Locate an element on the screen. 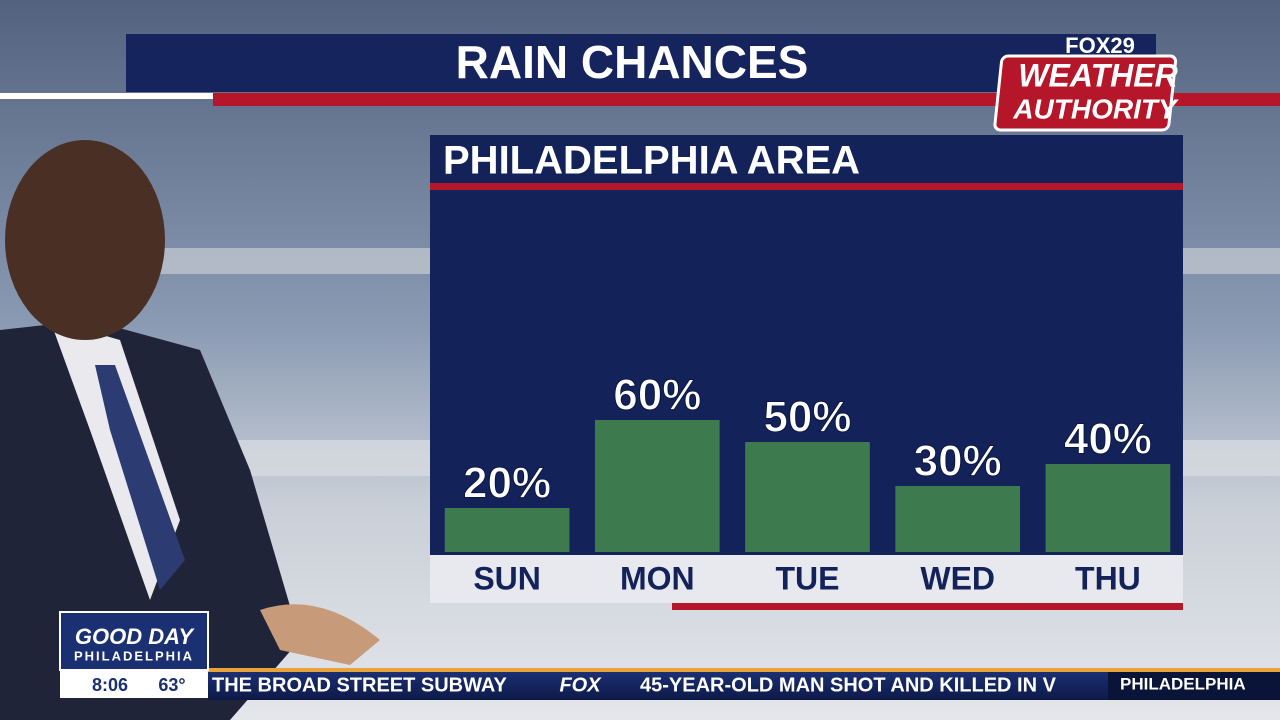 This screenshot has width=1280, height=720. category-strip is located at coordinates (806, 579).